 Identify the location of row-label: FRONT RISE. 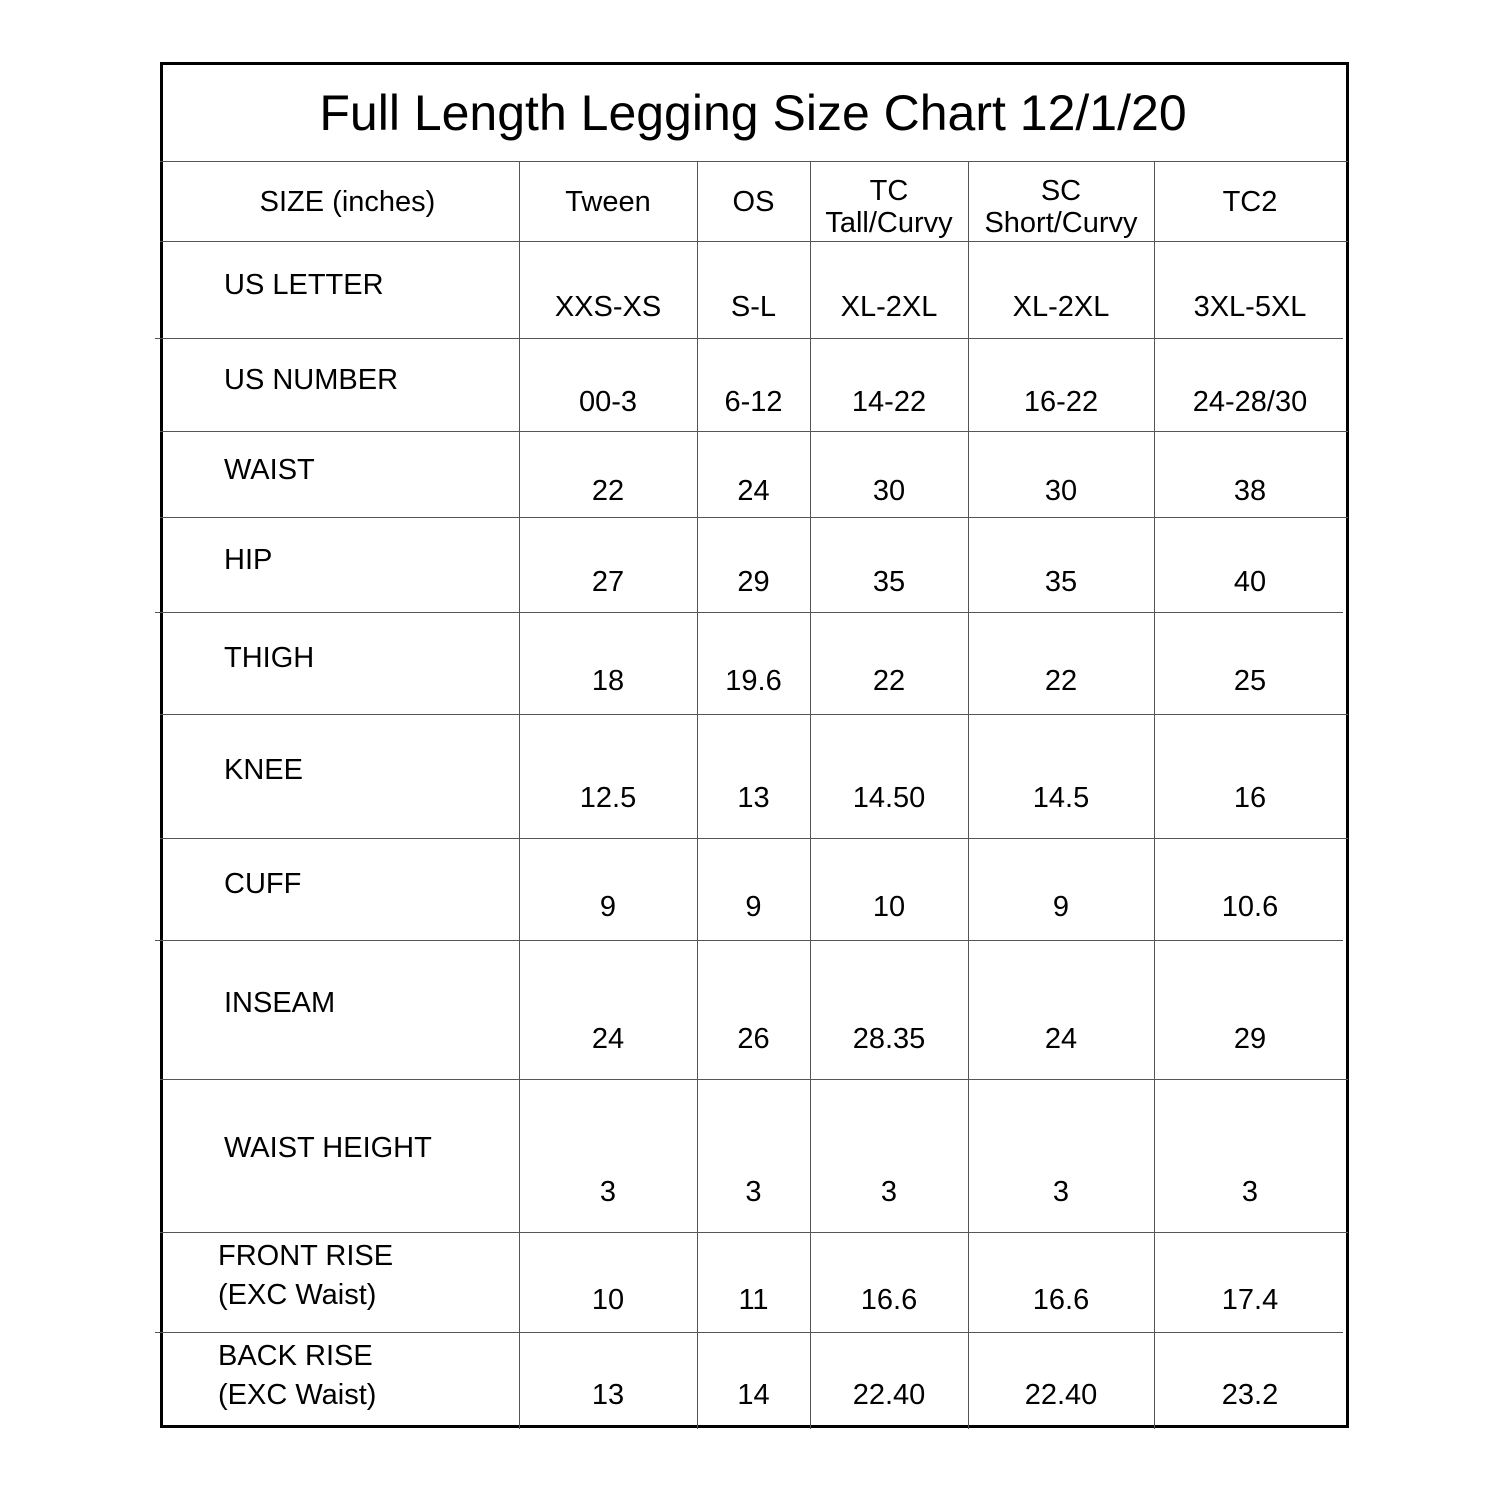
(306, 1256).